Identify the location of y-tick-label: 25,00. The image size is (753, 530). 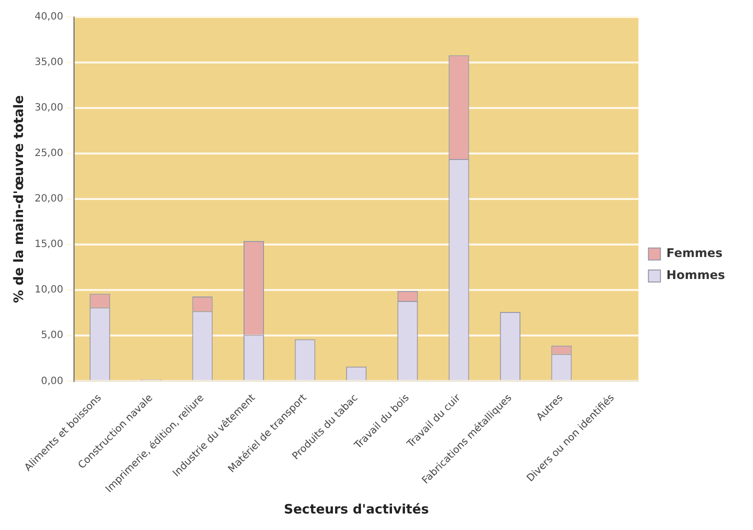
(49, 154).